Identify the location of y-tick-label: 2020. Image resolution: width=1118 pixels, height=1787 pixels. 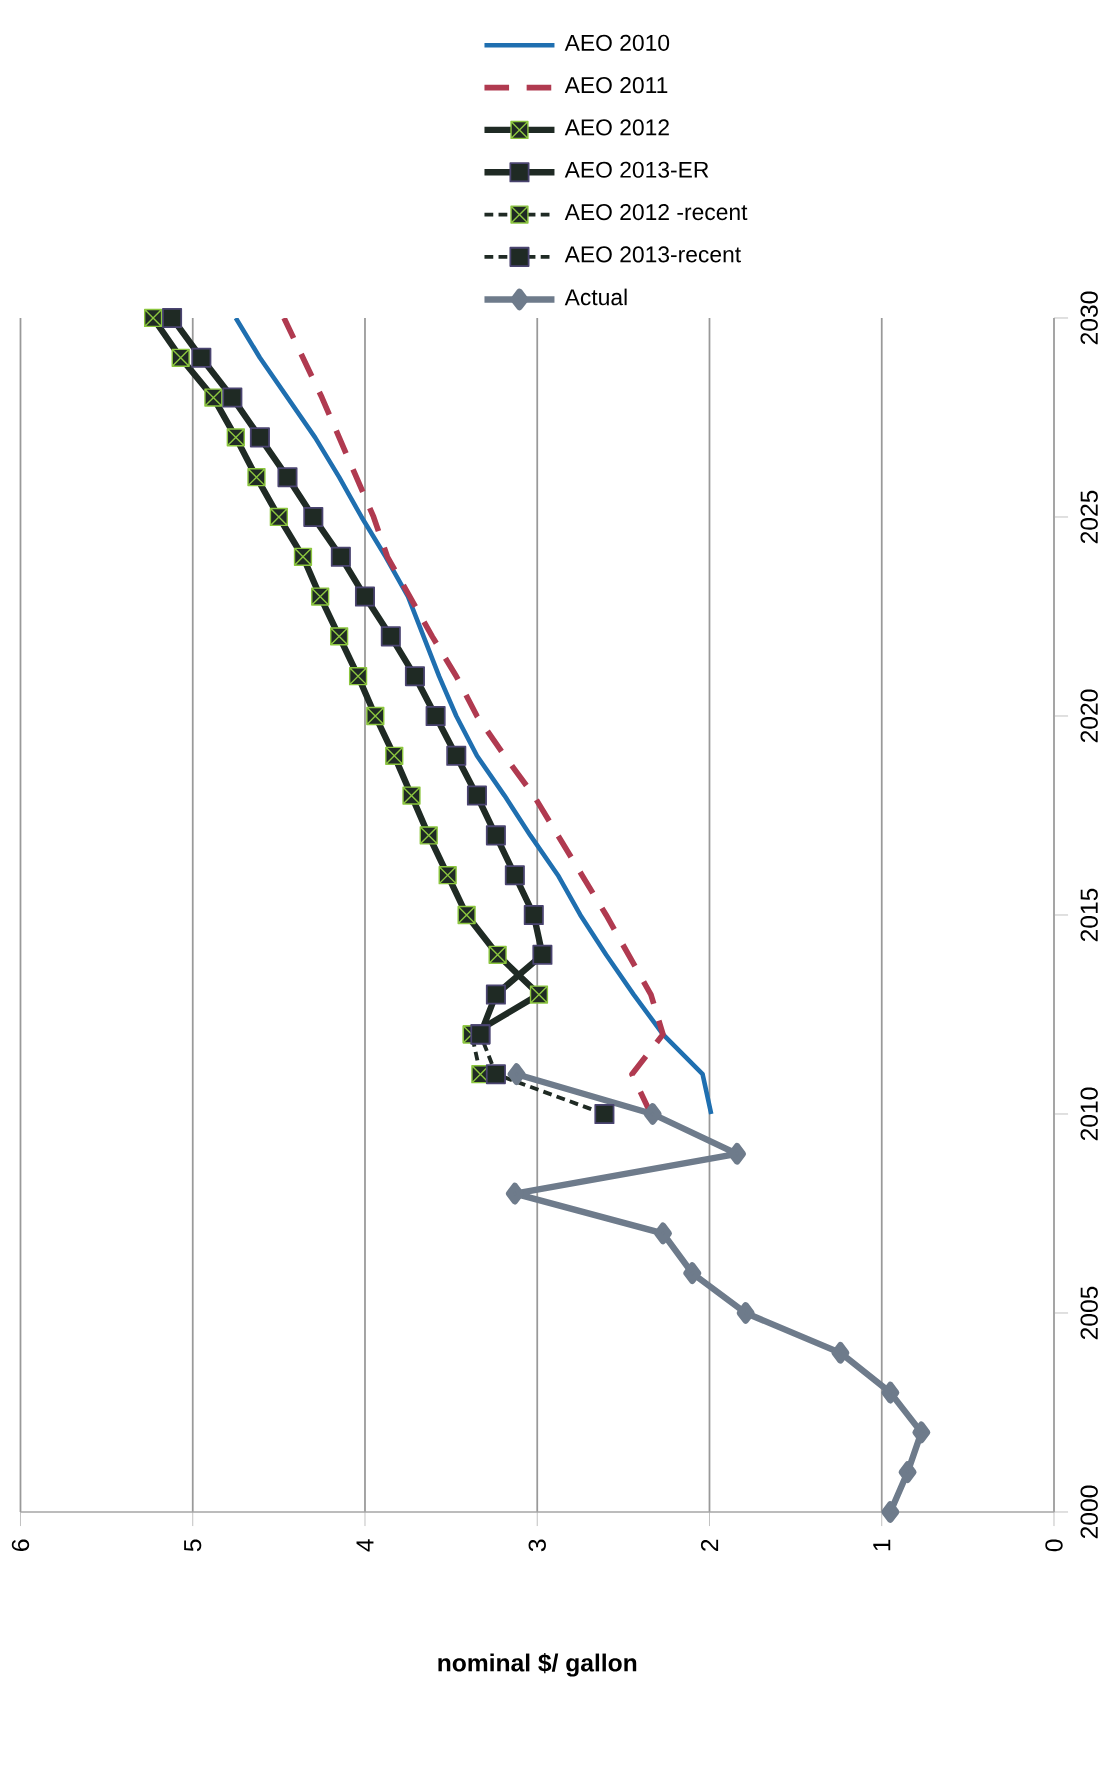
(1089, 716).